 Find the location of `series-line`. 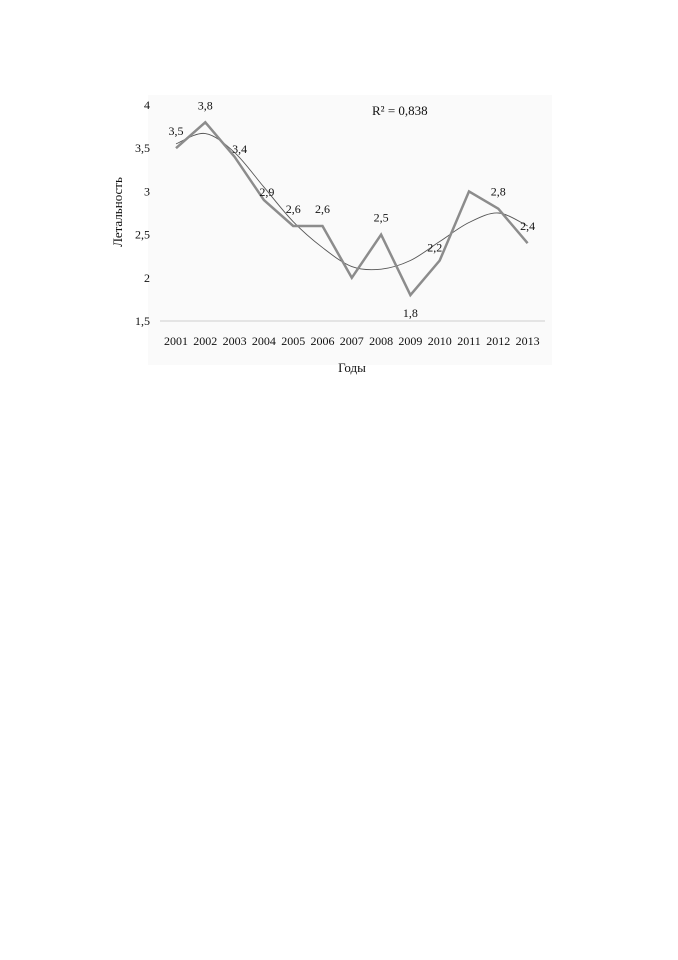

series-line is located at coordinates (352, 209).